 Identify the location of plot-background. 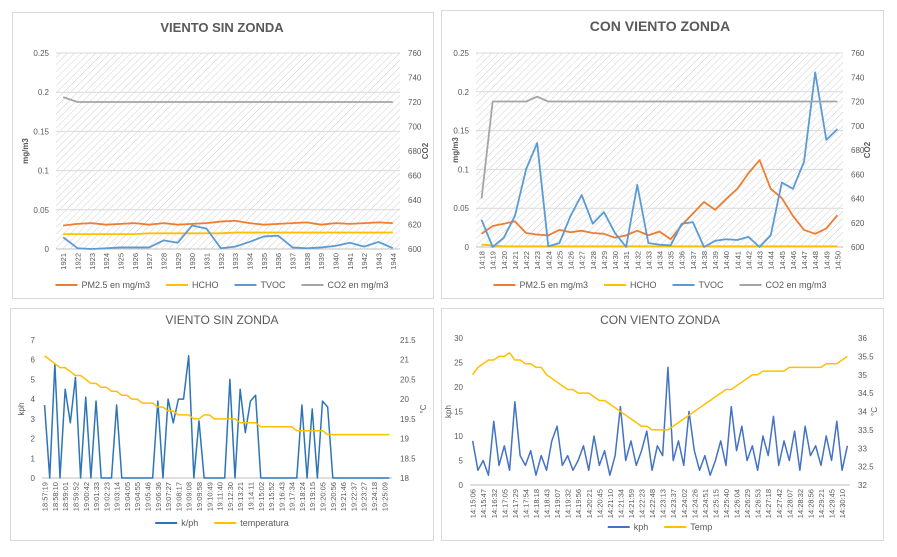
(659, 150).